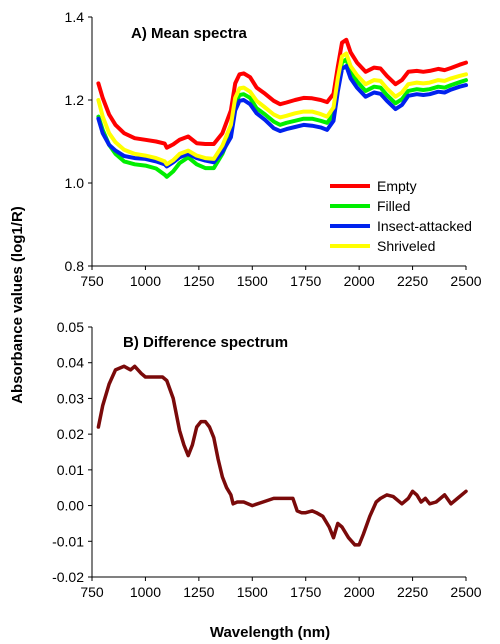 The image size is (500, 644). I want to click on panel-b-y-tick-label: 0.00, so click(70, 506).